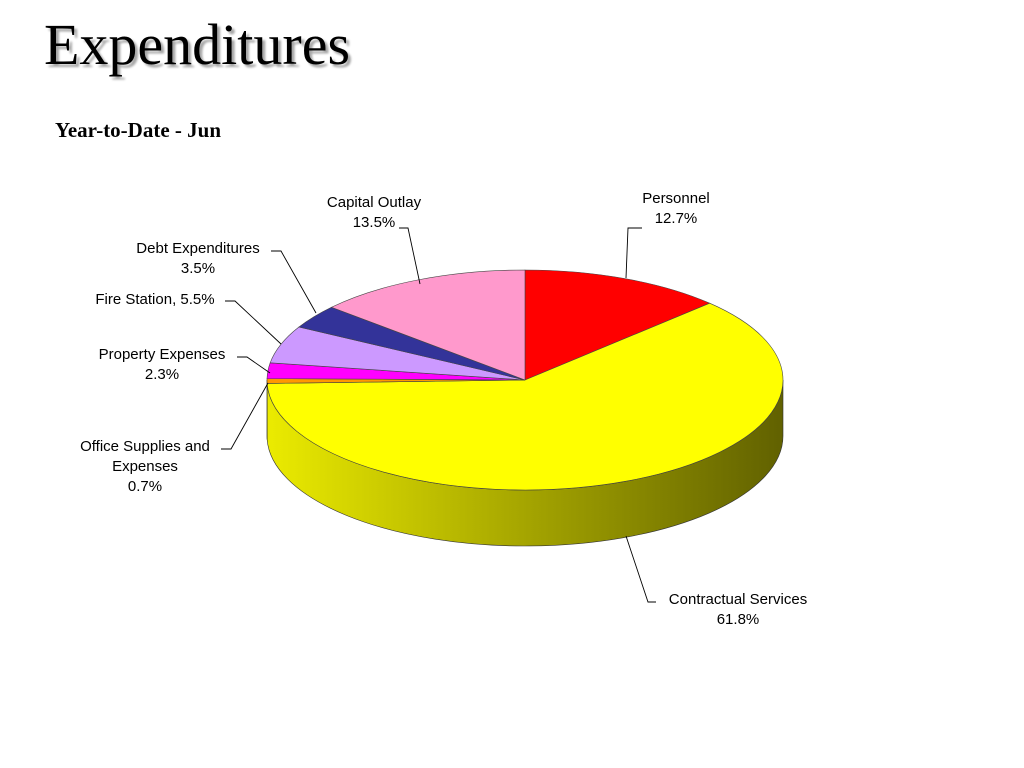 Image resolution: width=1024 pixels, height=768 pixels. Describe the element at coordinates (197, 44) in the screenshot. I see `page-title: Expenditures` at that location.